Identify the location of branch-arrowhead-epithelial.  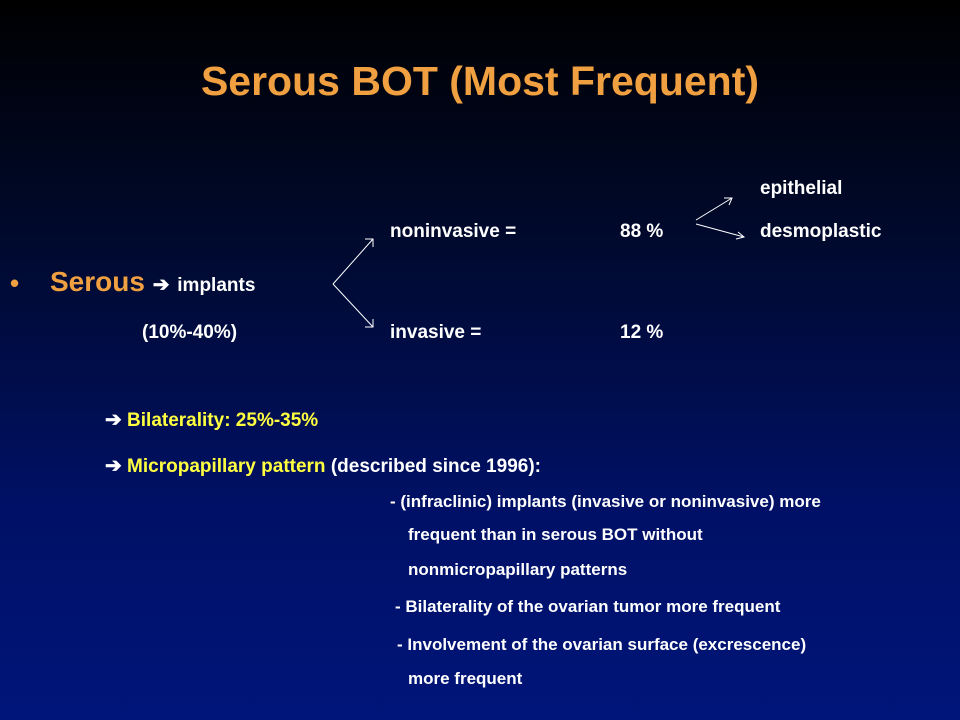
(728, 201).